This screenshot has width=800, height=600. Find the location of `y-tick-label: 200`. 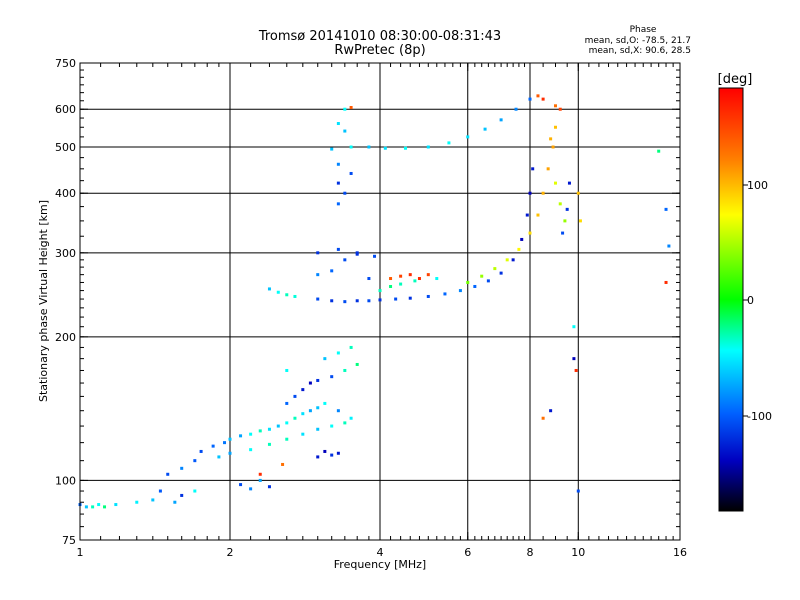

y-tick-label: 200 is located at coordinates (65, 337).